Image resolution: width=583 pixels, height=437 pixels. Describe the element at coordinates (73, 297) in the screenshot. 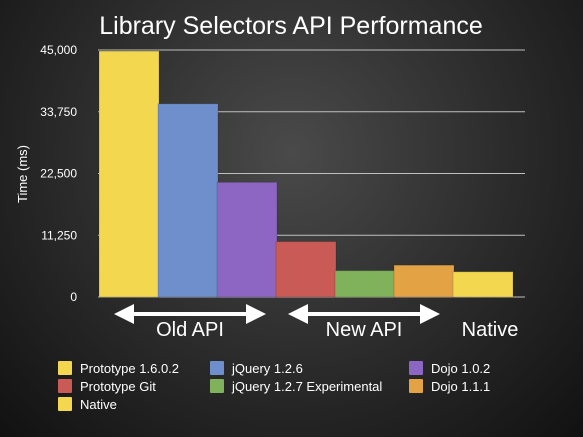

I see `y-tick-label: 0` at that location.